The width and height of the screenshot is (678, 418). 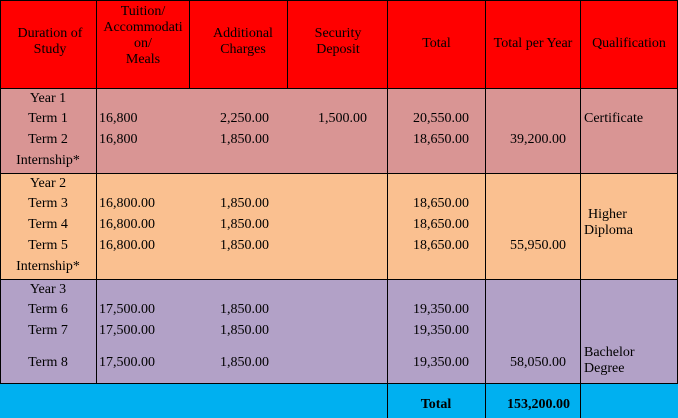 I want to click on year2-qualification: Higher Diploma, so click(x=608, y=222).